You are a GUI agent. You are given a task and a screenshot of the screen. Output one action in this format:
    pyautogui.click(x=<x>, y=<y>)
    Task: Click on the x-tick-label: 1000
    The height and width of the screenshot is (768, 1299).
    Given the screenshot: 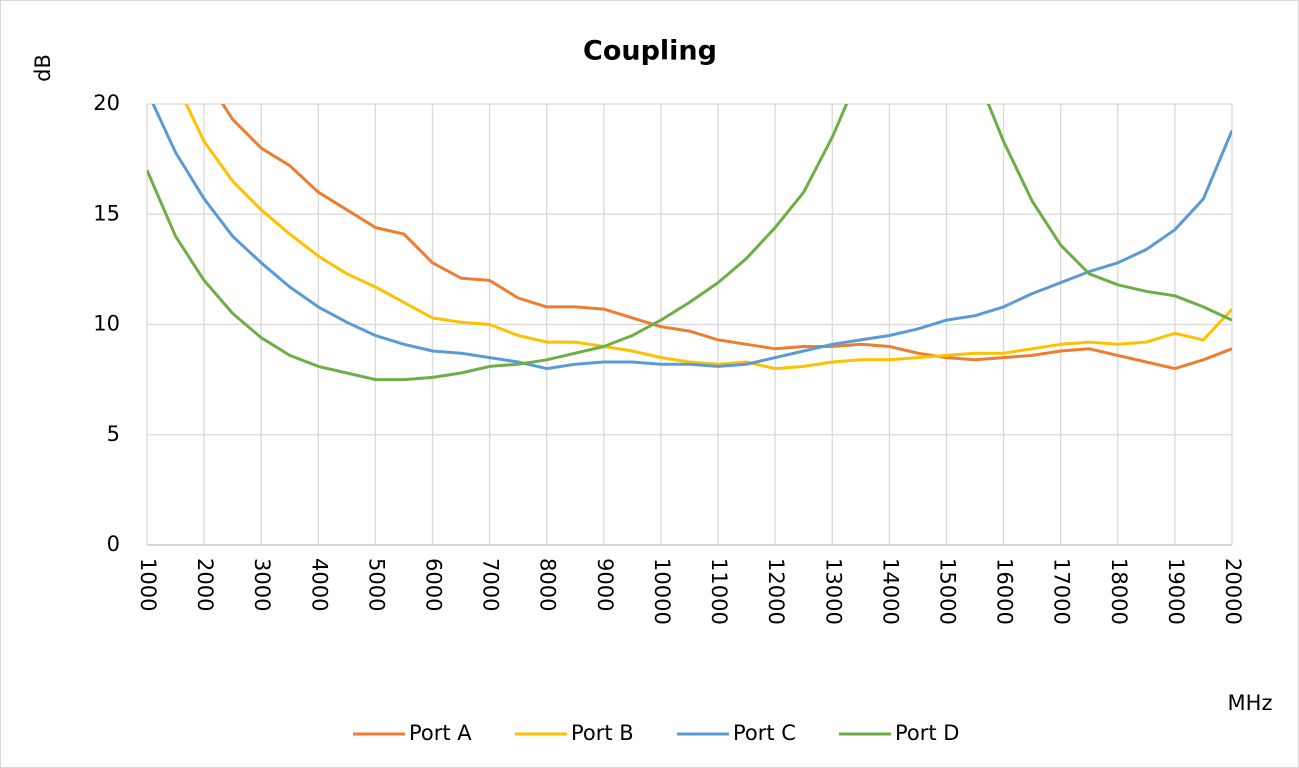 What is the action you would take?
    pyautogui.click(x=148, y=584)
    